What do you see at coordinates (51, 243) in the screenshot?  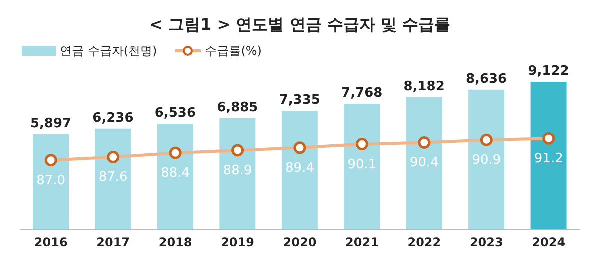 I see `x-tick-label: 2016` at bounding box center [51, 243].